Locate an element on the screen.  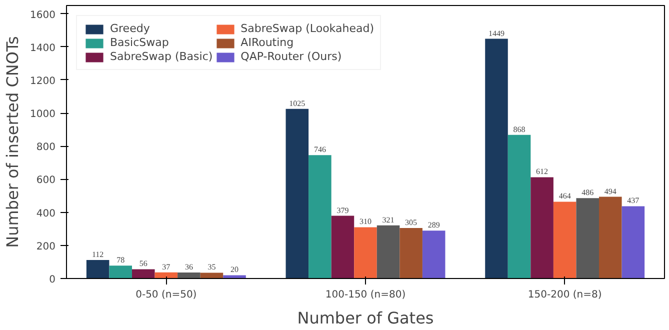
y-tick-label: 600 is located at coordinates (46, 180).